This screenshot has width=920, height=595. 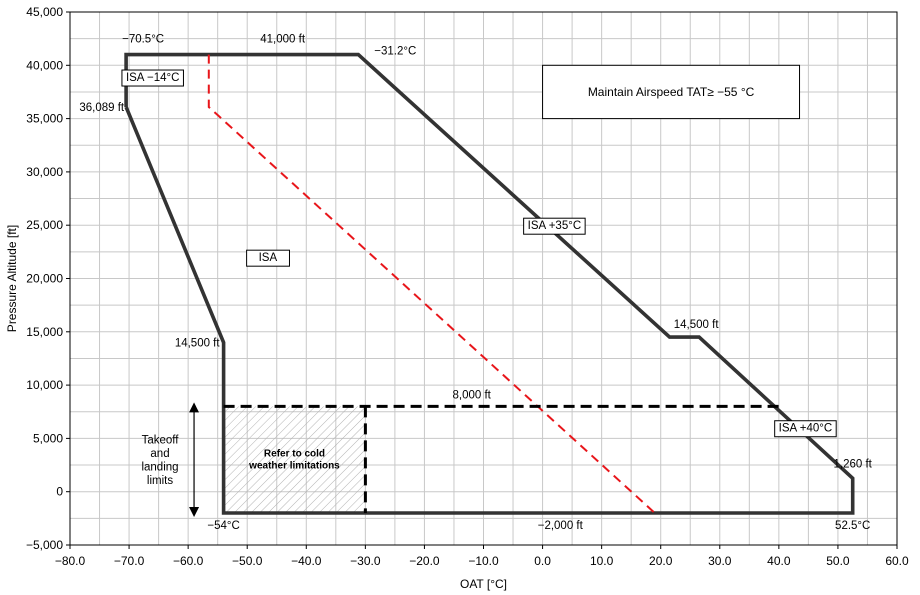 I want to click on x-tick-label: −50.0, so click(x=247, y=561).